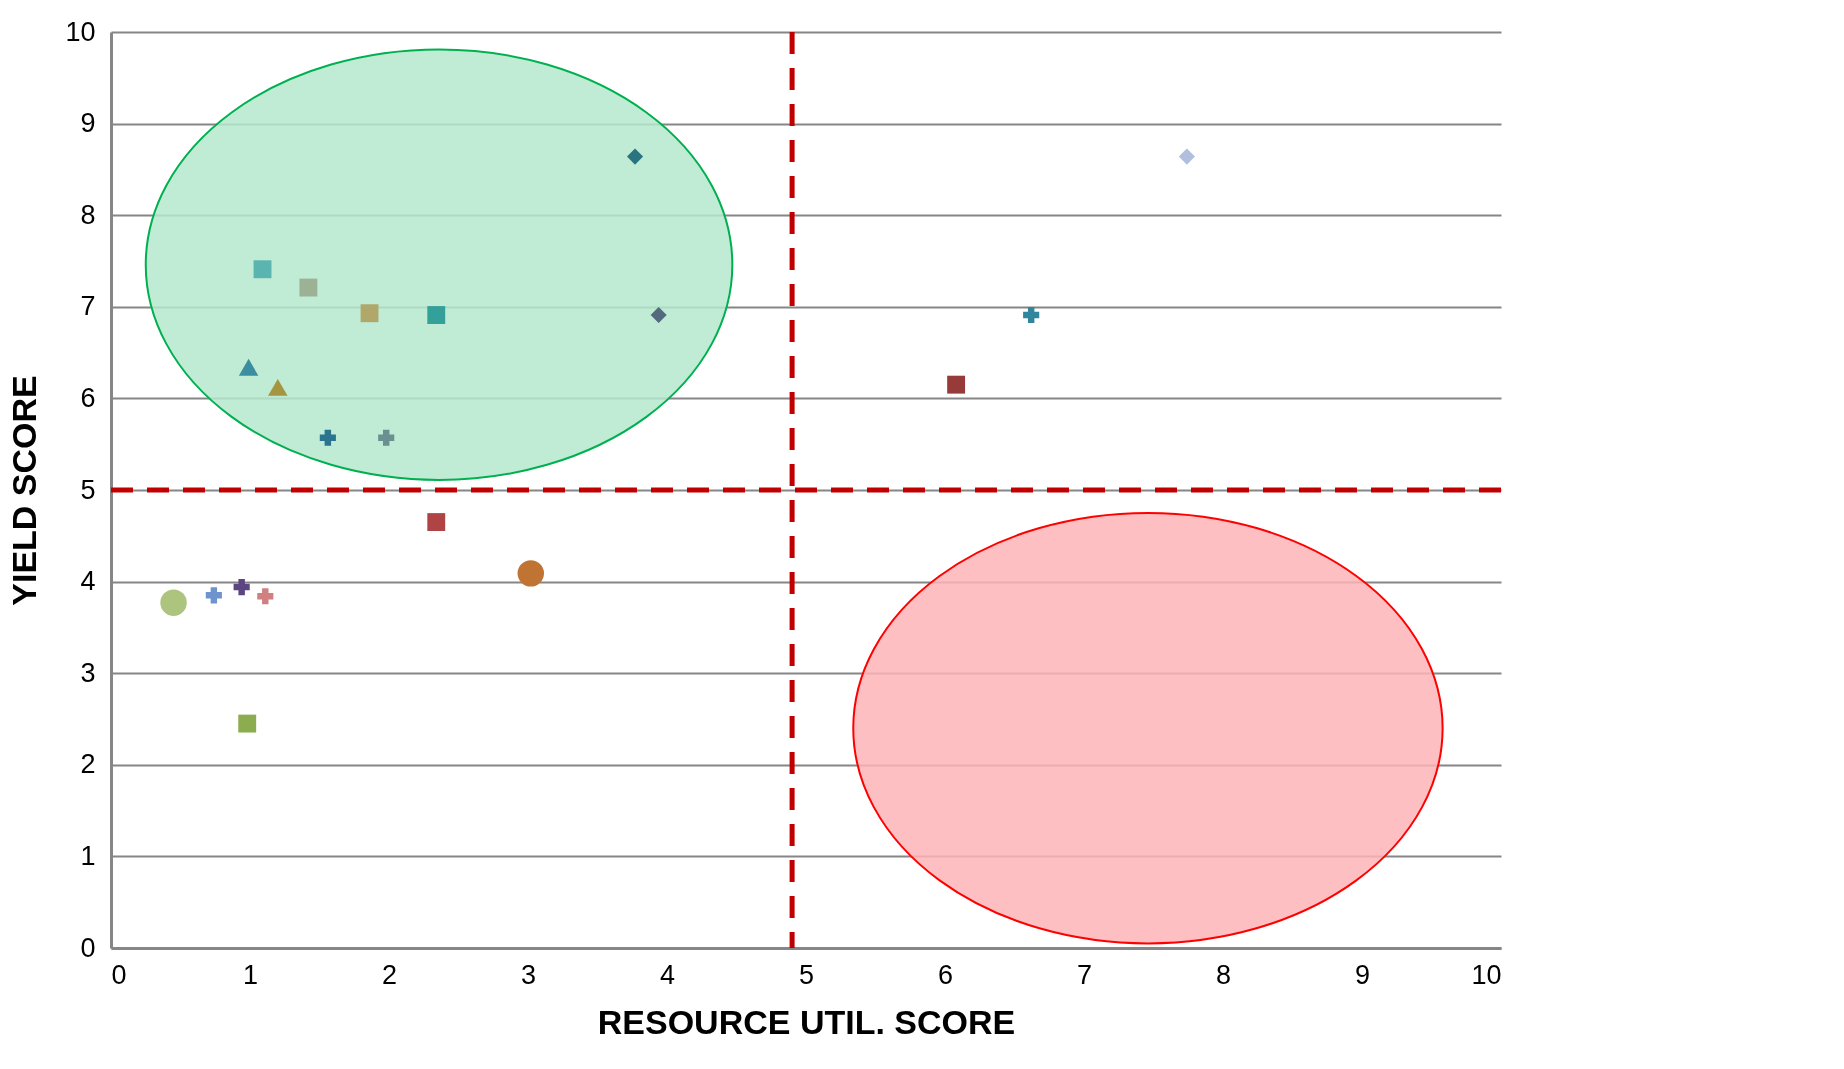 The image size is (1844, 1069). What do you see at coordinates (119, 974) in the screenshot?
I see `x-tick-label: 0` at bounding box center [119, 974].